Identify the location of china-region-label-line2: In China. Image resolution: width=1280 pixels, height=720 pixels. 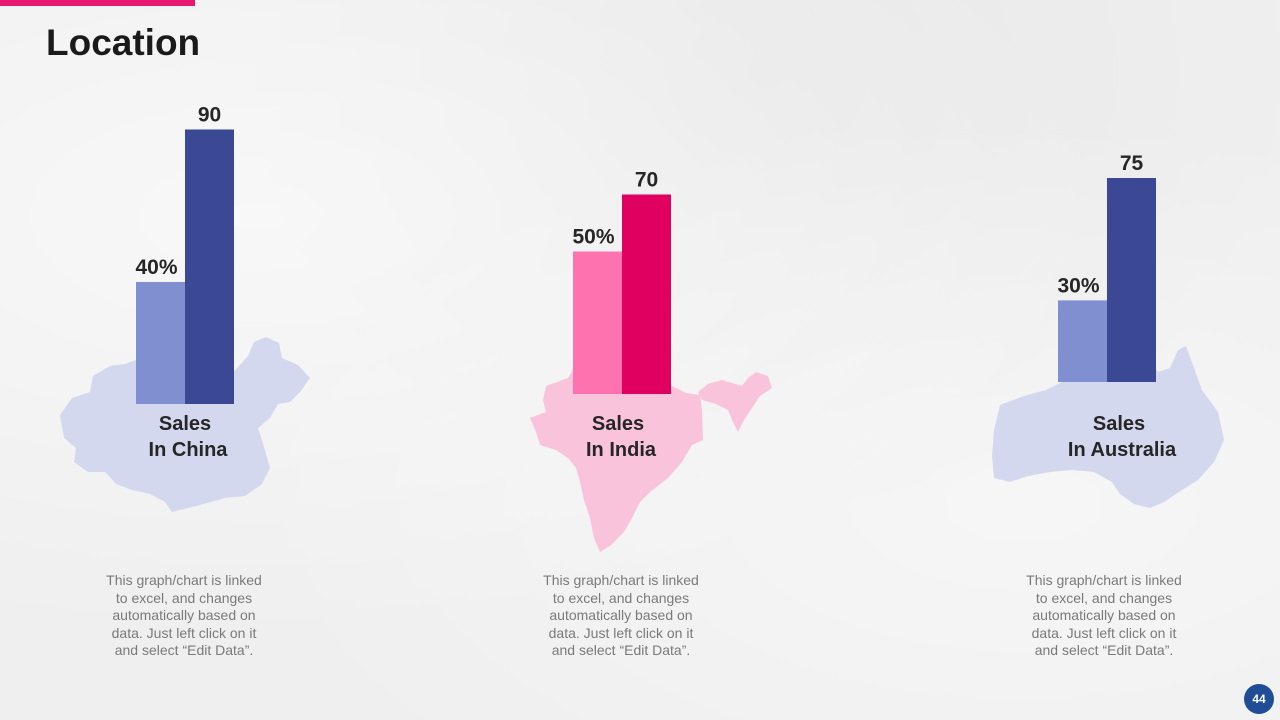
(189, 450).